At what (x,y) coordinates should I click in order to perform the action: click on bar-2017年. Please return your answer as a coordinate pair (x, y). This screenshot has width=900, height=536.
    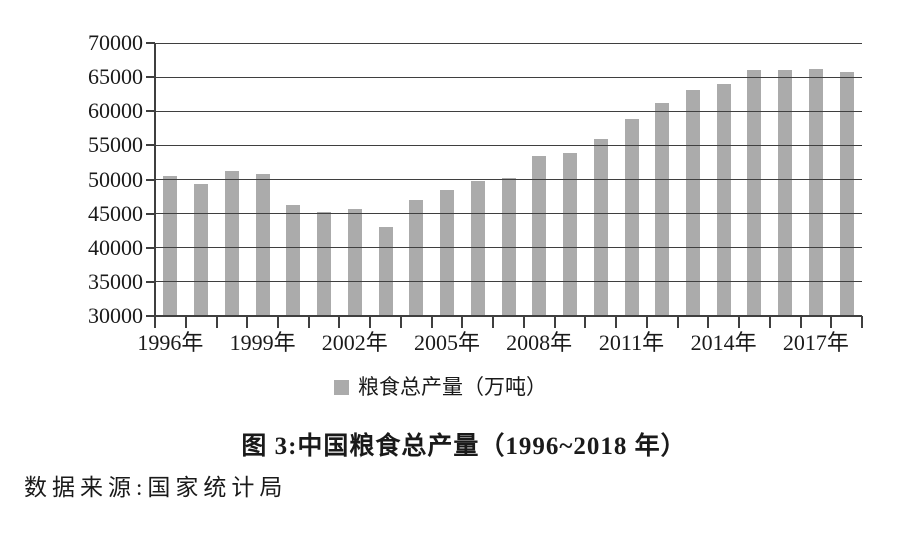
    Looking at the image, I should click on (815, 192).